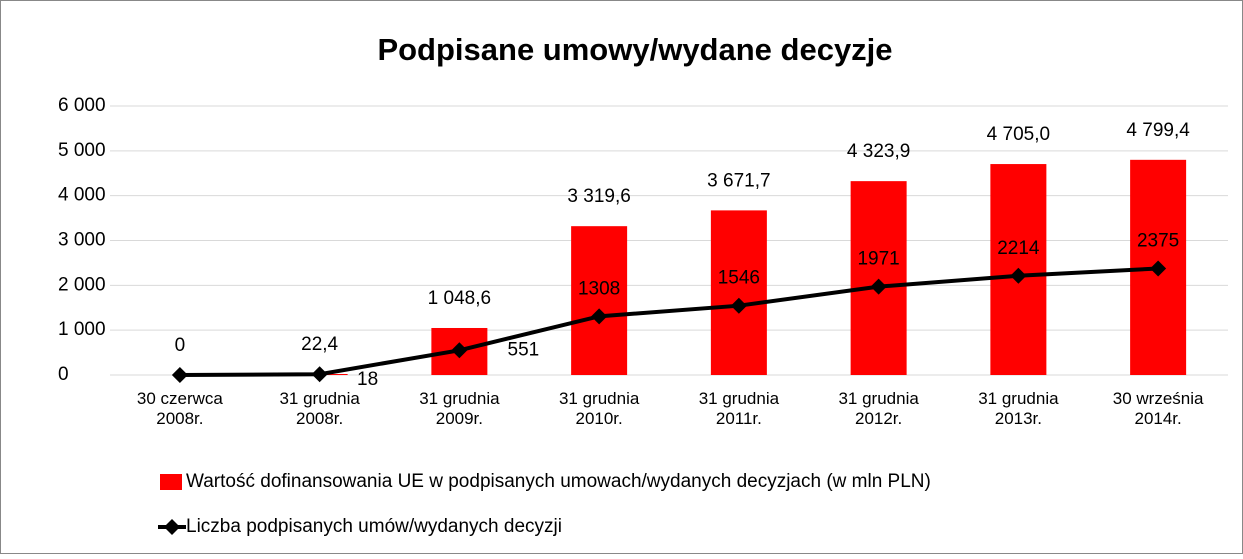 The image size is (1243, 559). What do you see at coordinates (171, 482) in the screenshot?
I see `legend-swatch` at bounding box center [171, 482].